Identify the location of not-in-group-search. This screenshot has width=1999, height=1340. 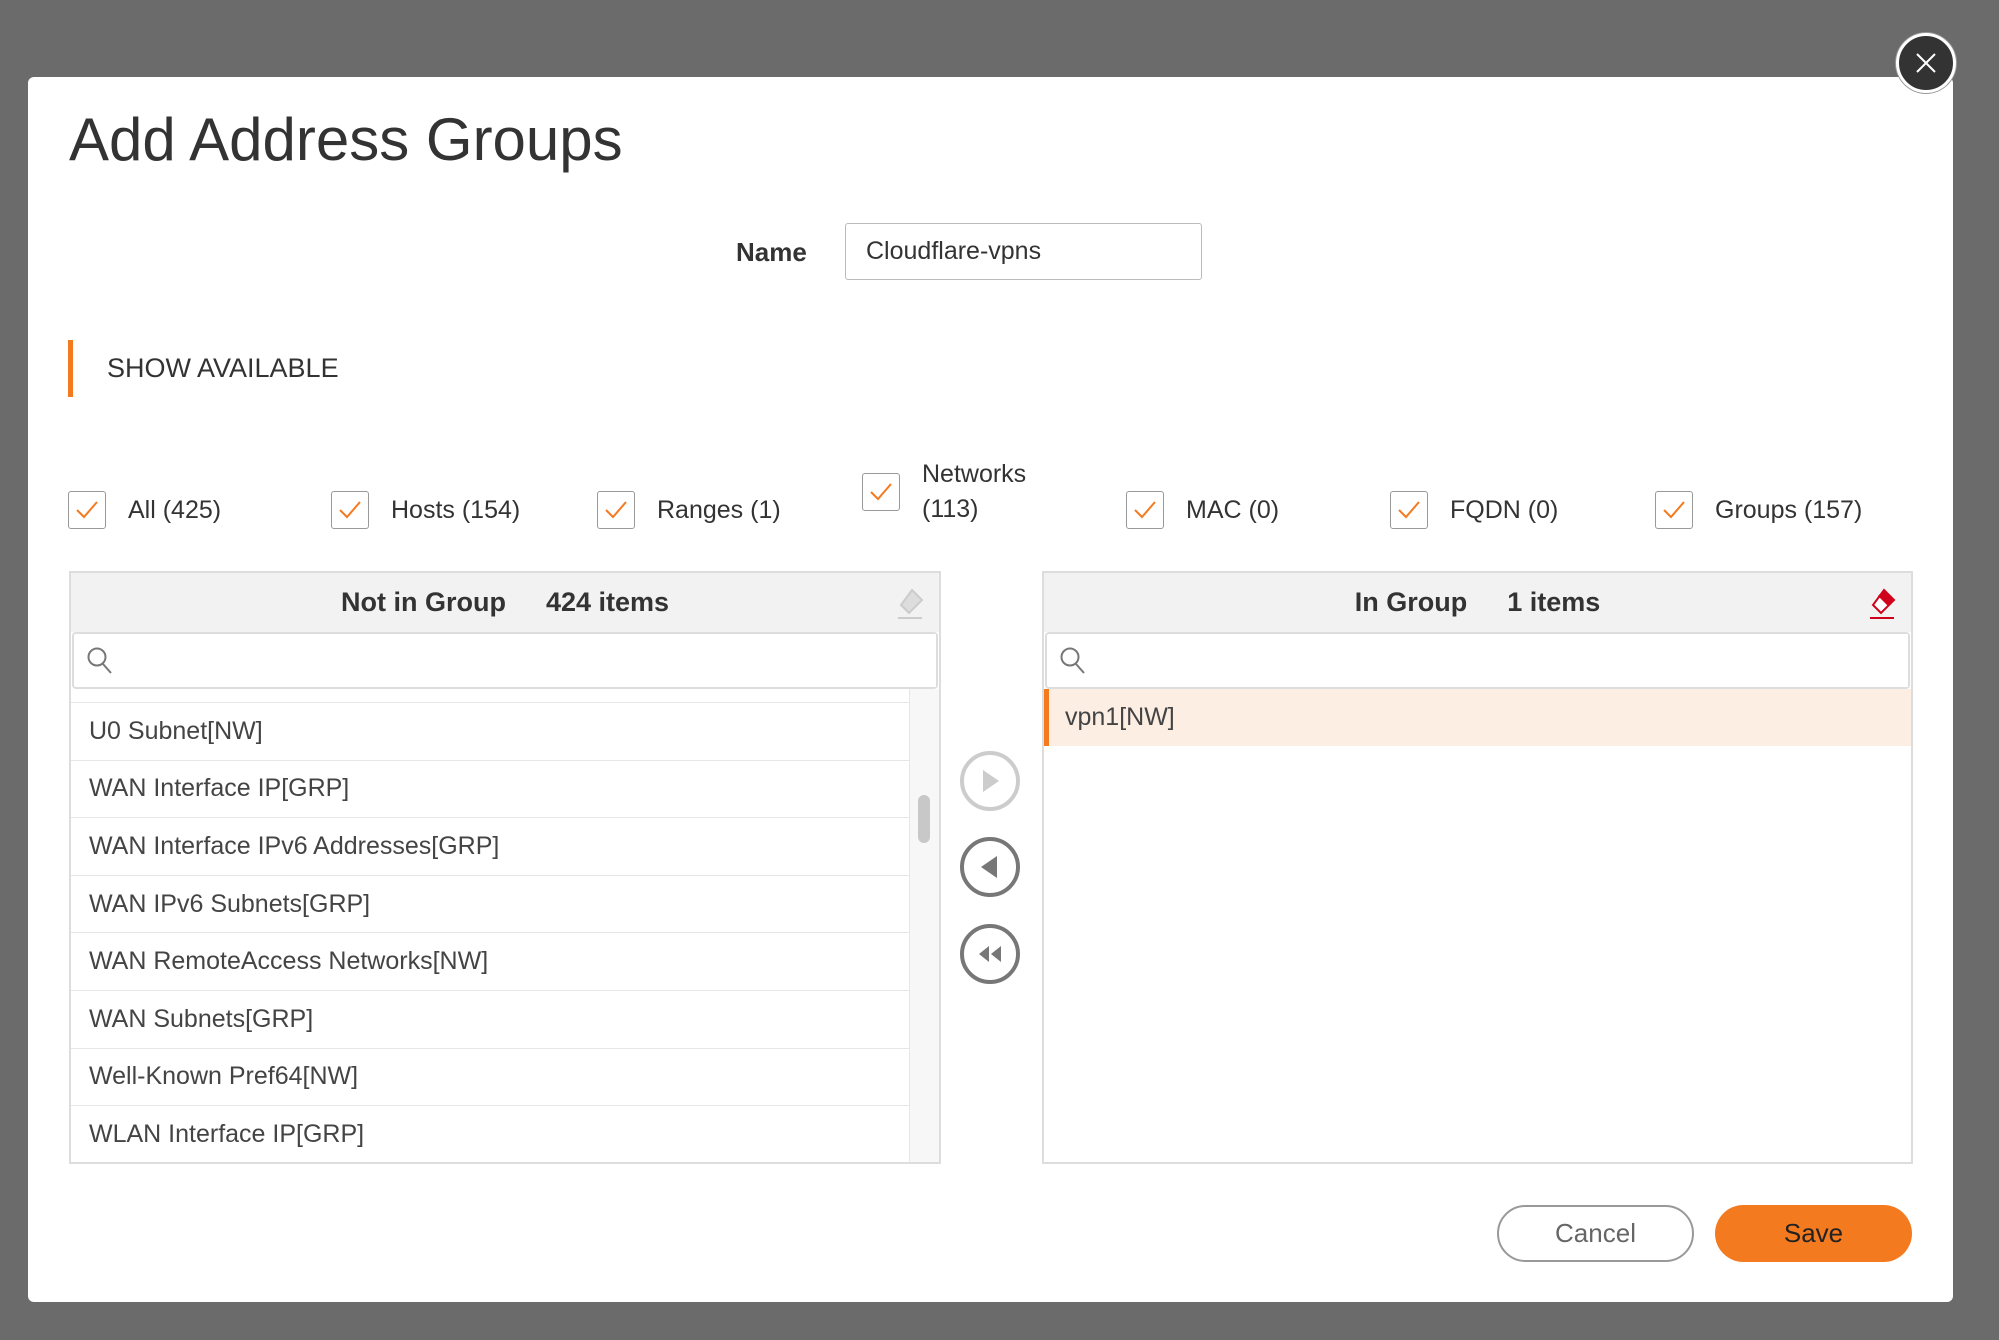
(505, 660).